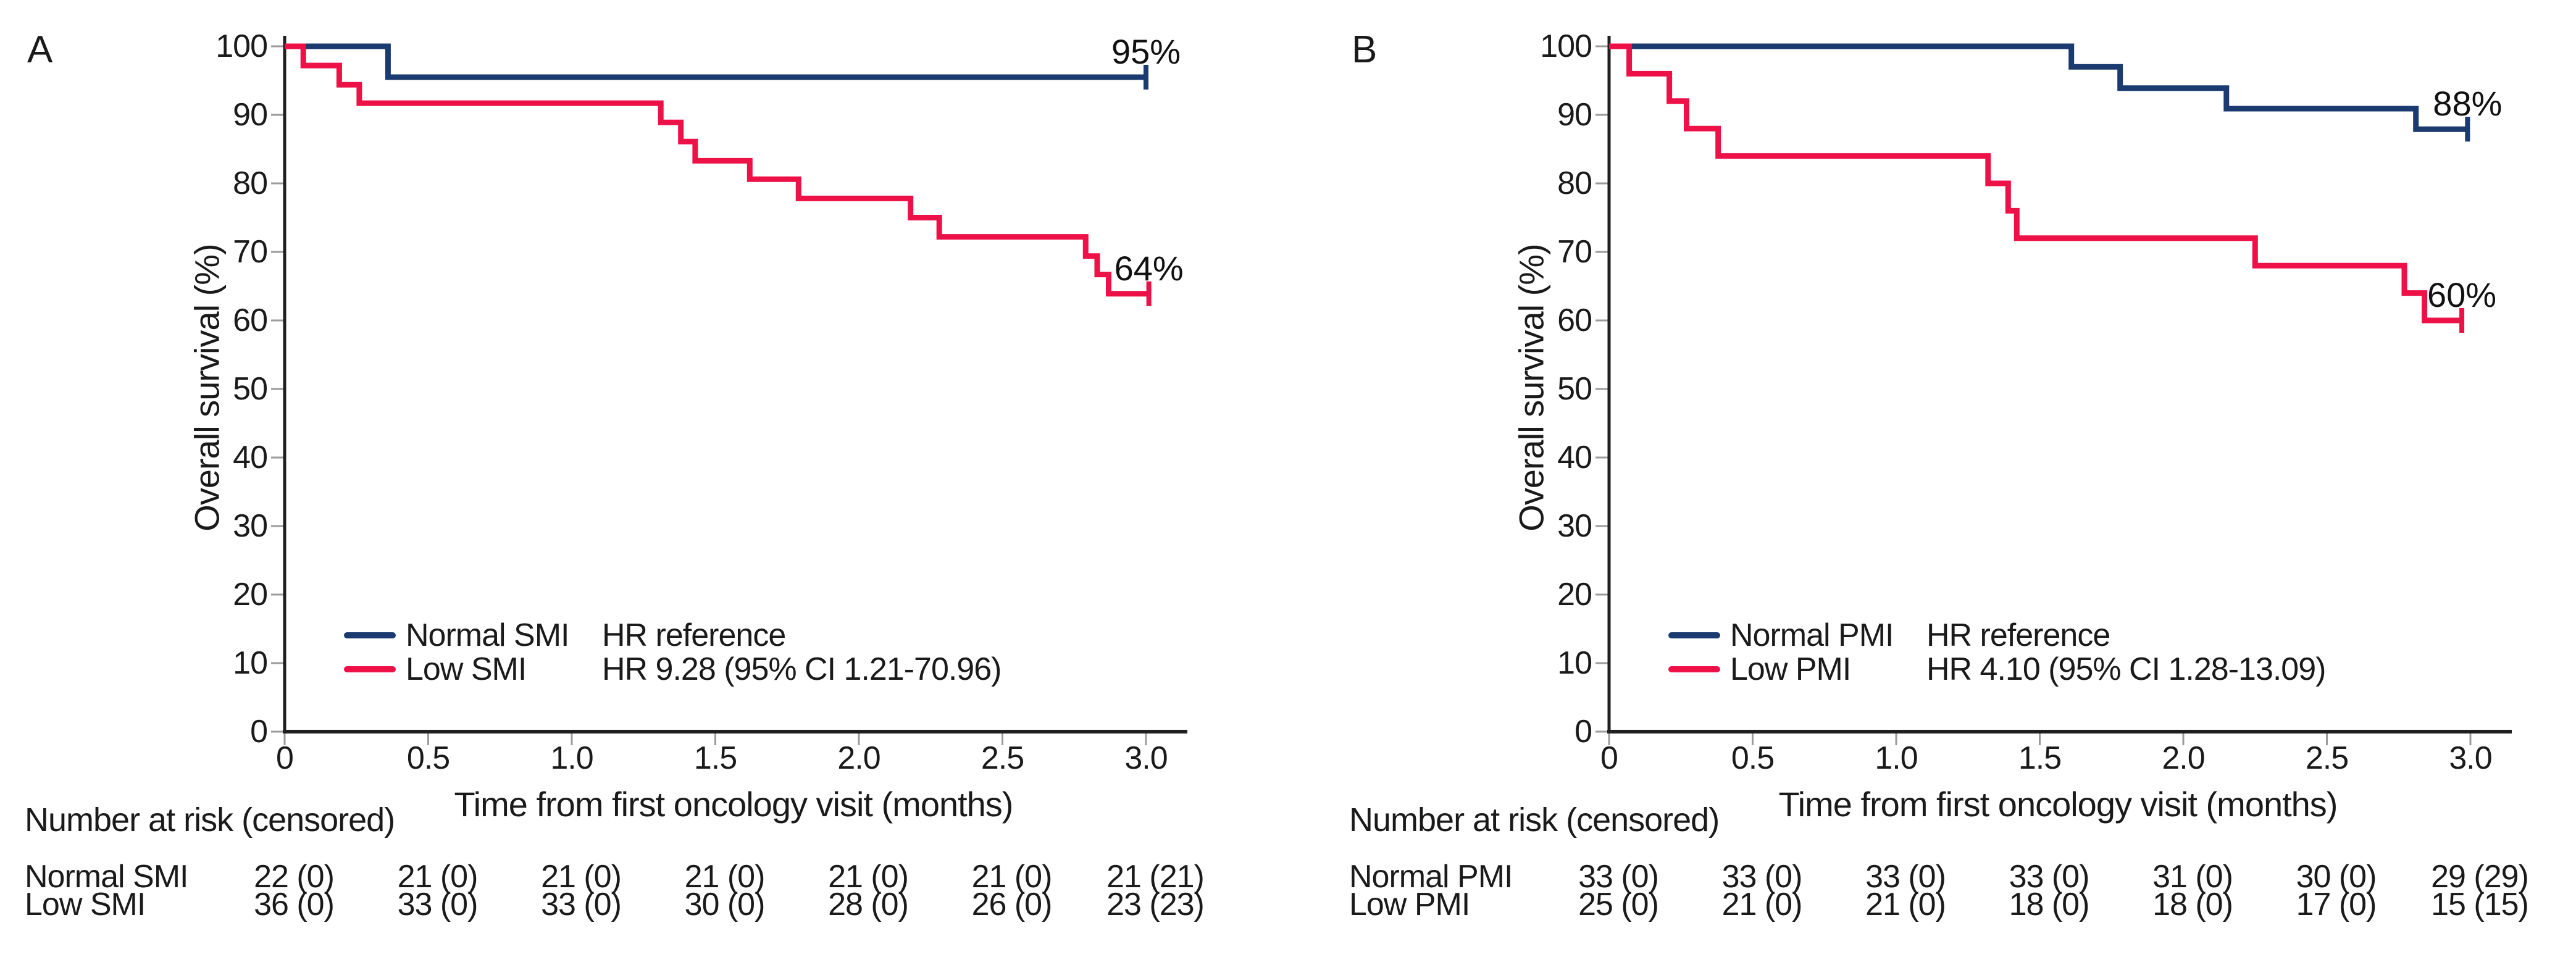 Image resolution: width=2576 pixels, height=957 pixels. What do you see at coordinates (2468, 103) in the screenshot?
I see `end-label-normal: 88%` at bounding box center [2468, 103].